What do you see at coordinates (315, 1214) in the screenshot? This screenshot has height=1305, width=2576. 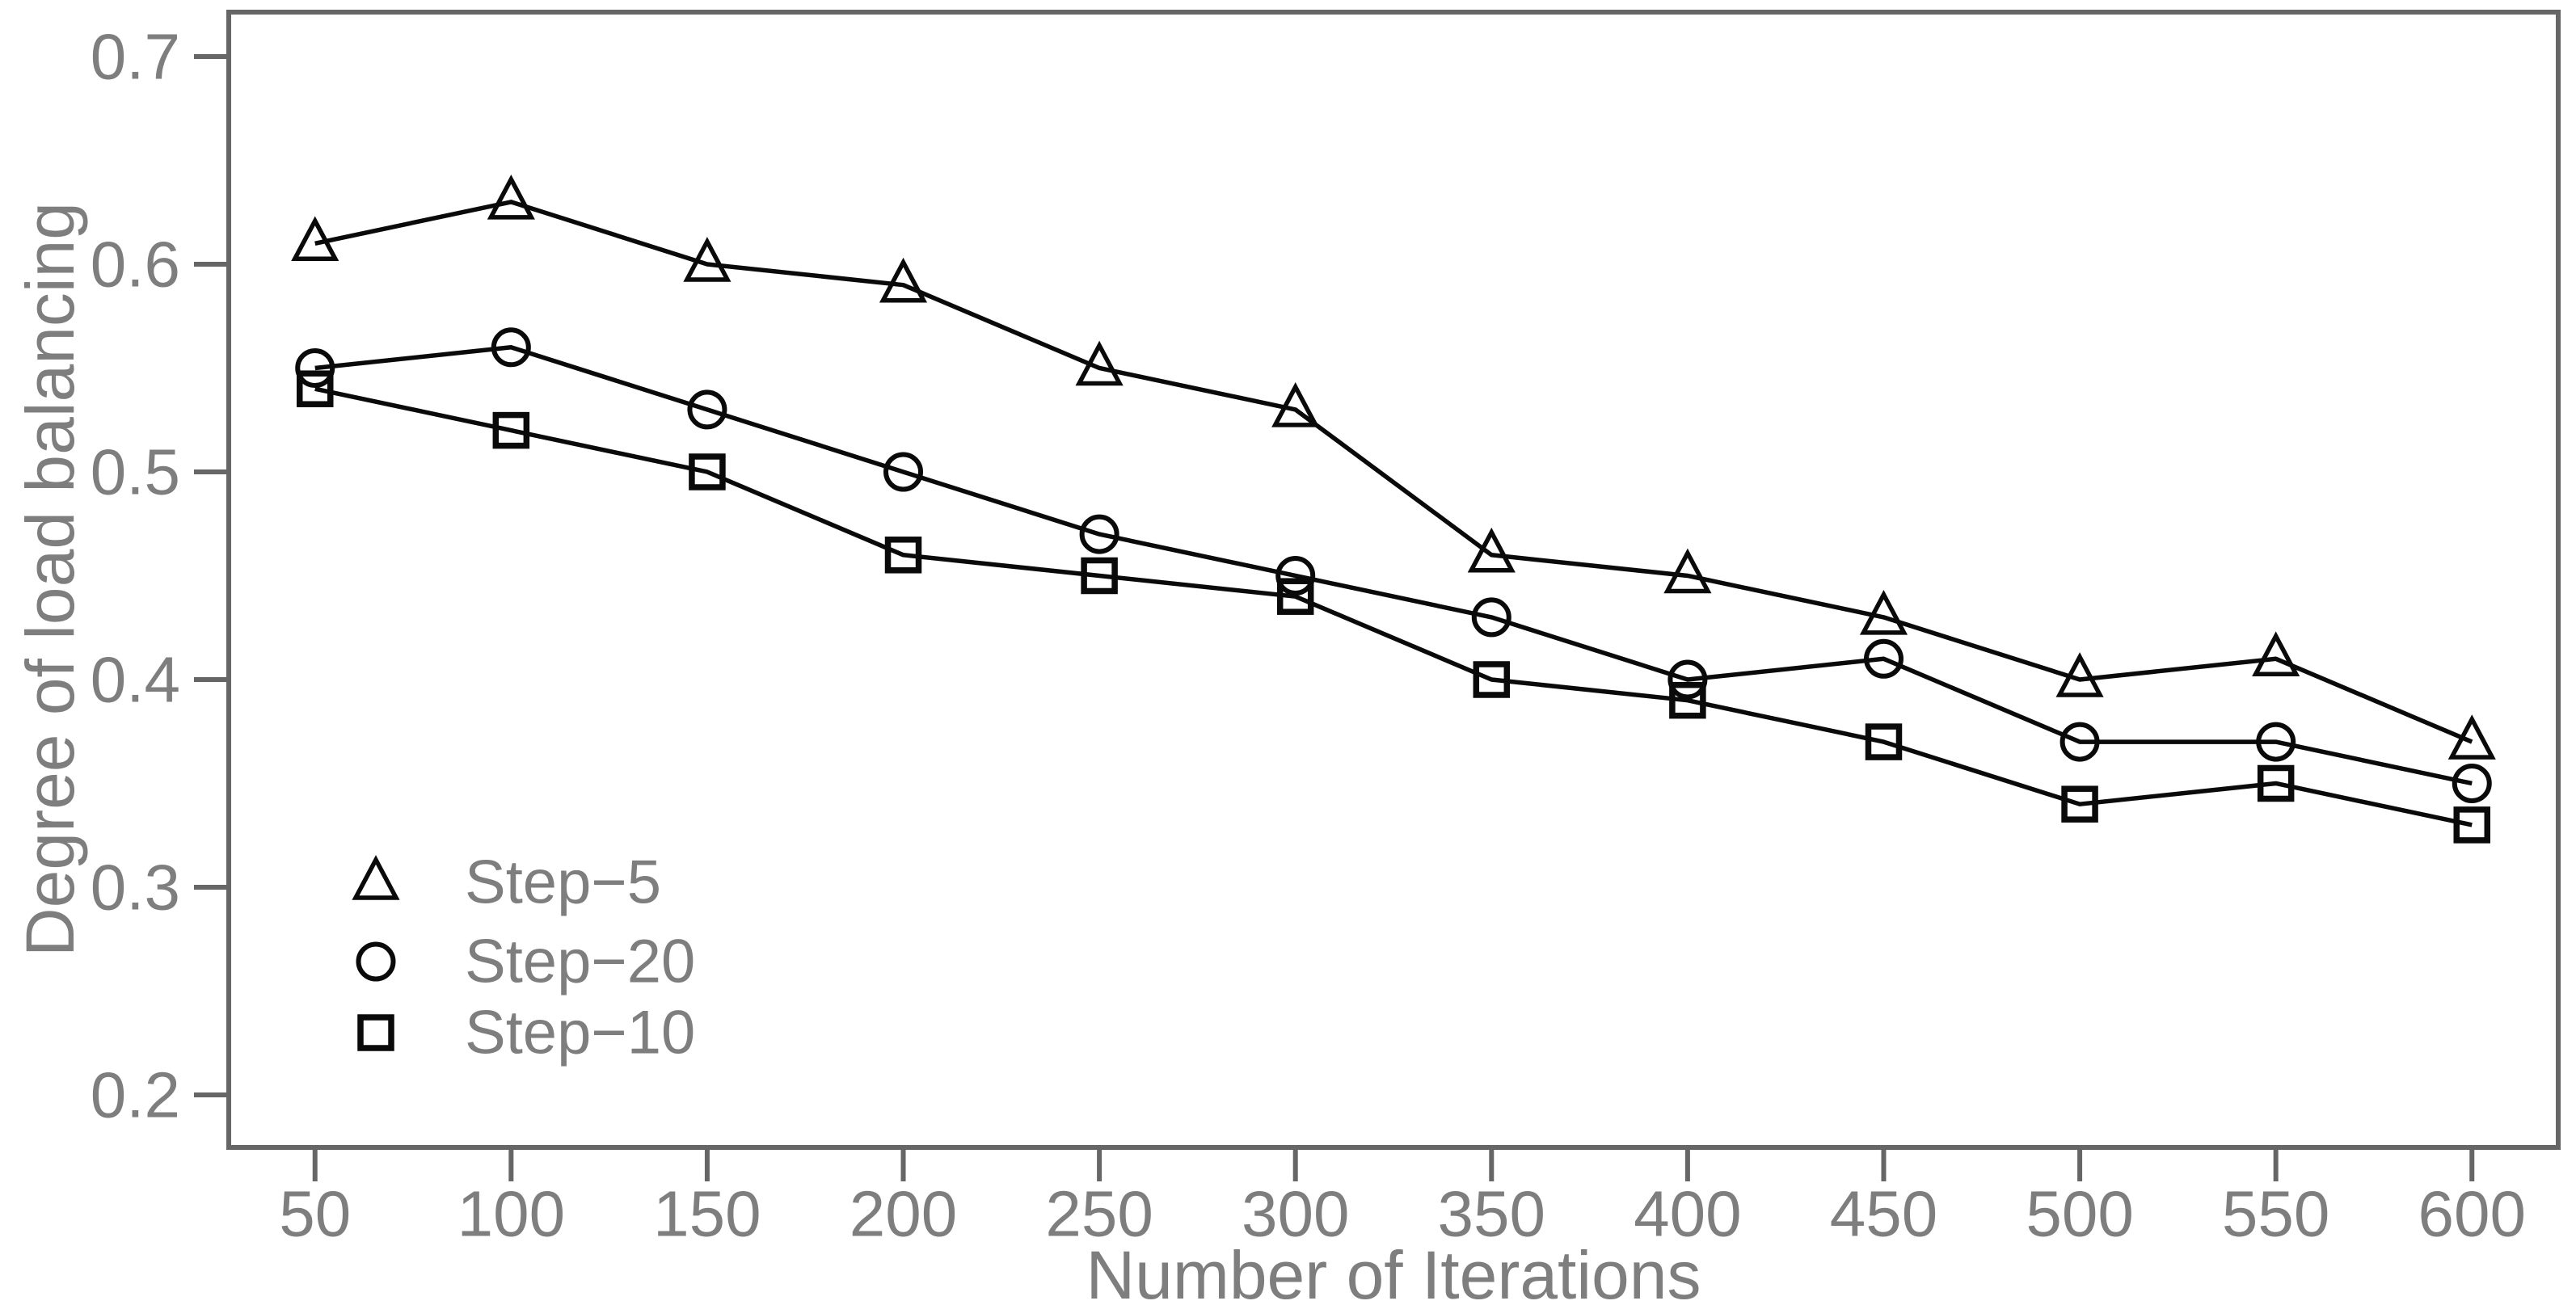 I see `x-tick-label: 50` at bounding box center [315, 1214].